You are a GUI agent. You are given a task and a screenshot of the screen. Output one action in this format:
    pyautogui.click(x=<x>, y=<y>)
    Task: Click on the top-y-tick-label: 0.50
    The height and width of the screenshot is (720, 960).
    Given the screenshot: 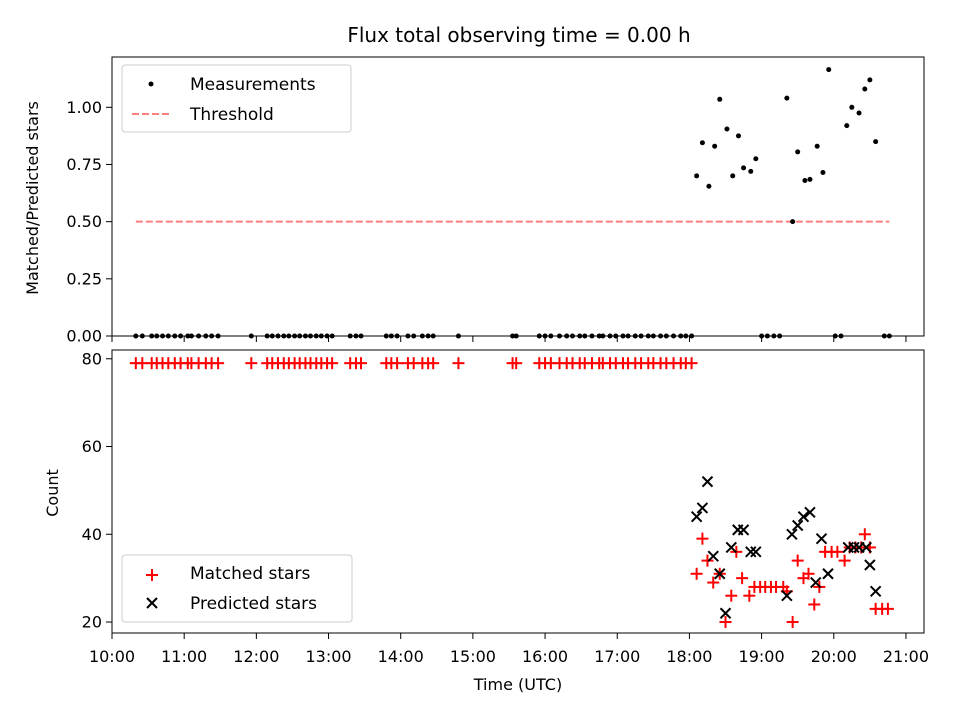 What is the action you would take?
    pyautogui.click(x=84, y=221)
    